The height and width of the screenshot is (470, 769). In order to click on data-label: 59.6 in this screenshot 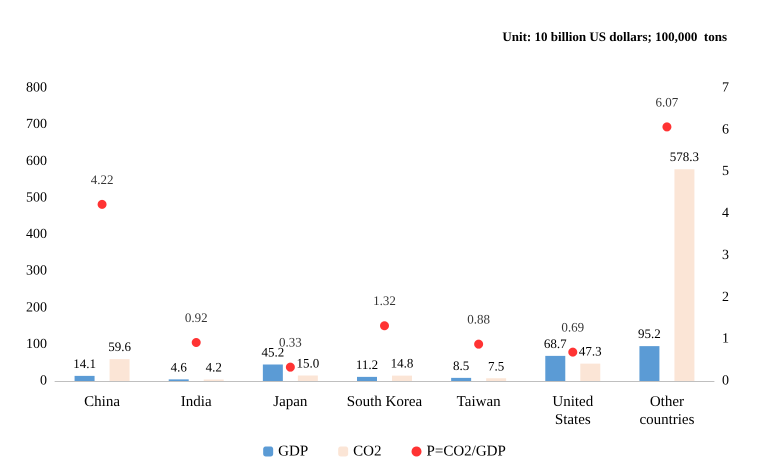, I will do `click(120, 346)`.